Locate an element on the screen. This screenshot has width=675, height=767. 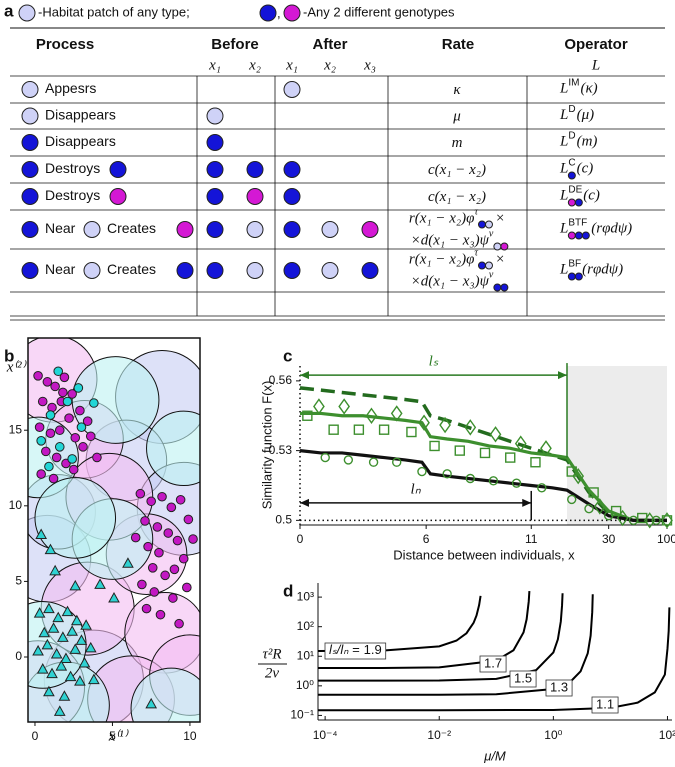
rate-line: ×d(x₁ − x₃)ψν is located at coordinates (452, 239).